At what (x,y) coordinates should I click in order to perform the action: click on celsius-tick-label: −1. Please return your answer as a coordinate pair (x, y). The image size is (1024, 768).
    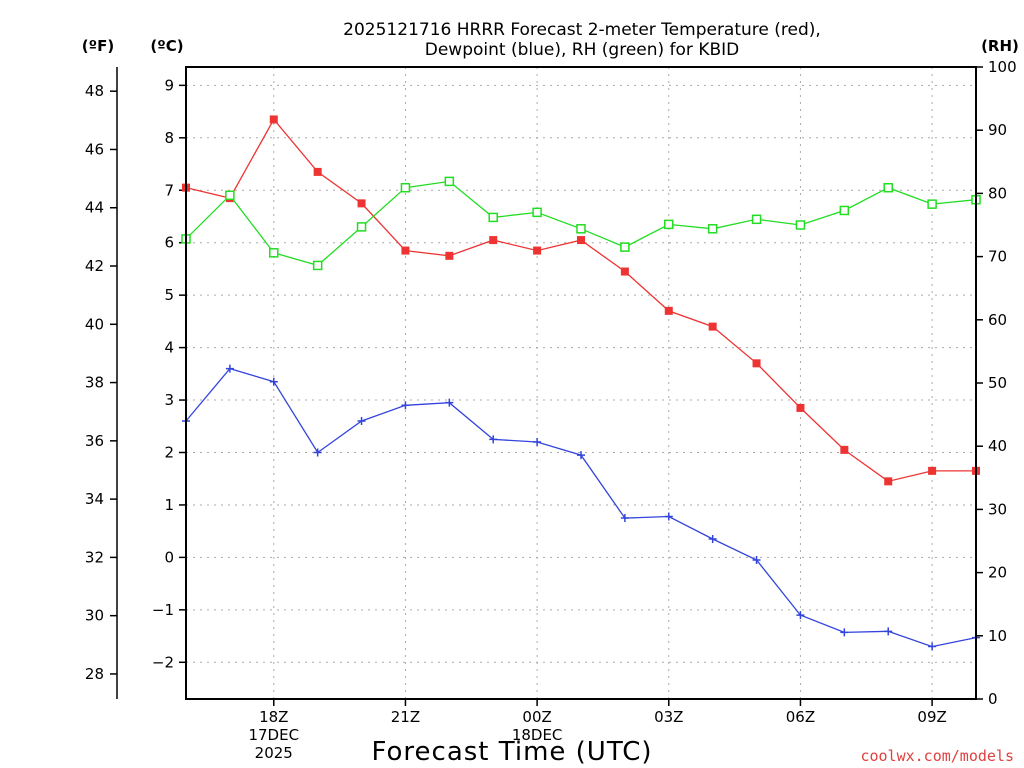
    Looking at the image, I should click on (163, 610).